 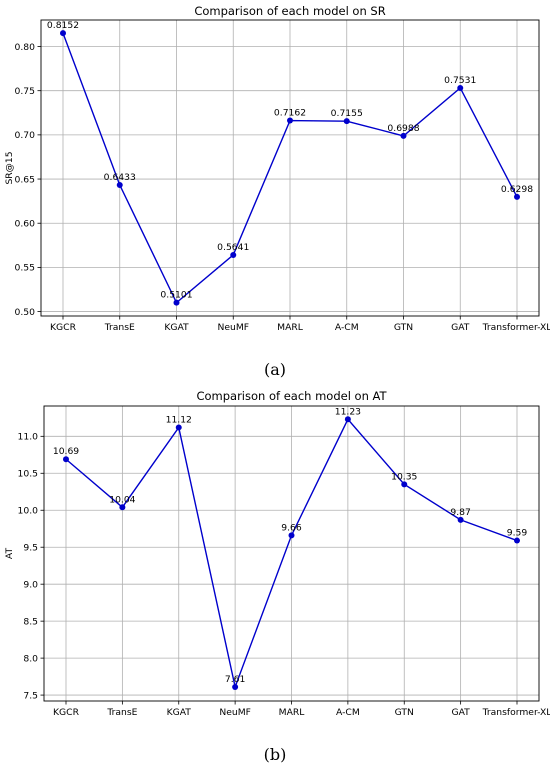 What do you see at coordinates (66, 451) in the screenshot?
I see `data-label: 10.69` at bounding box center [66, 451].